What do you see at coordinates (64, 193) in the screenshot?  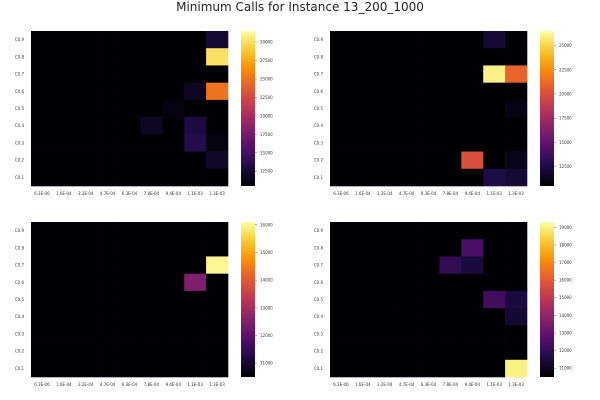 I see `x-tick-label: 1.6E-04` at bounding box center [64, 193].